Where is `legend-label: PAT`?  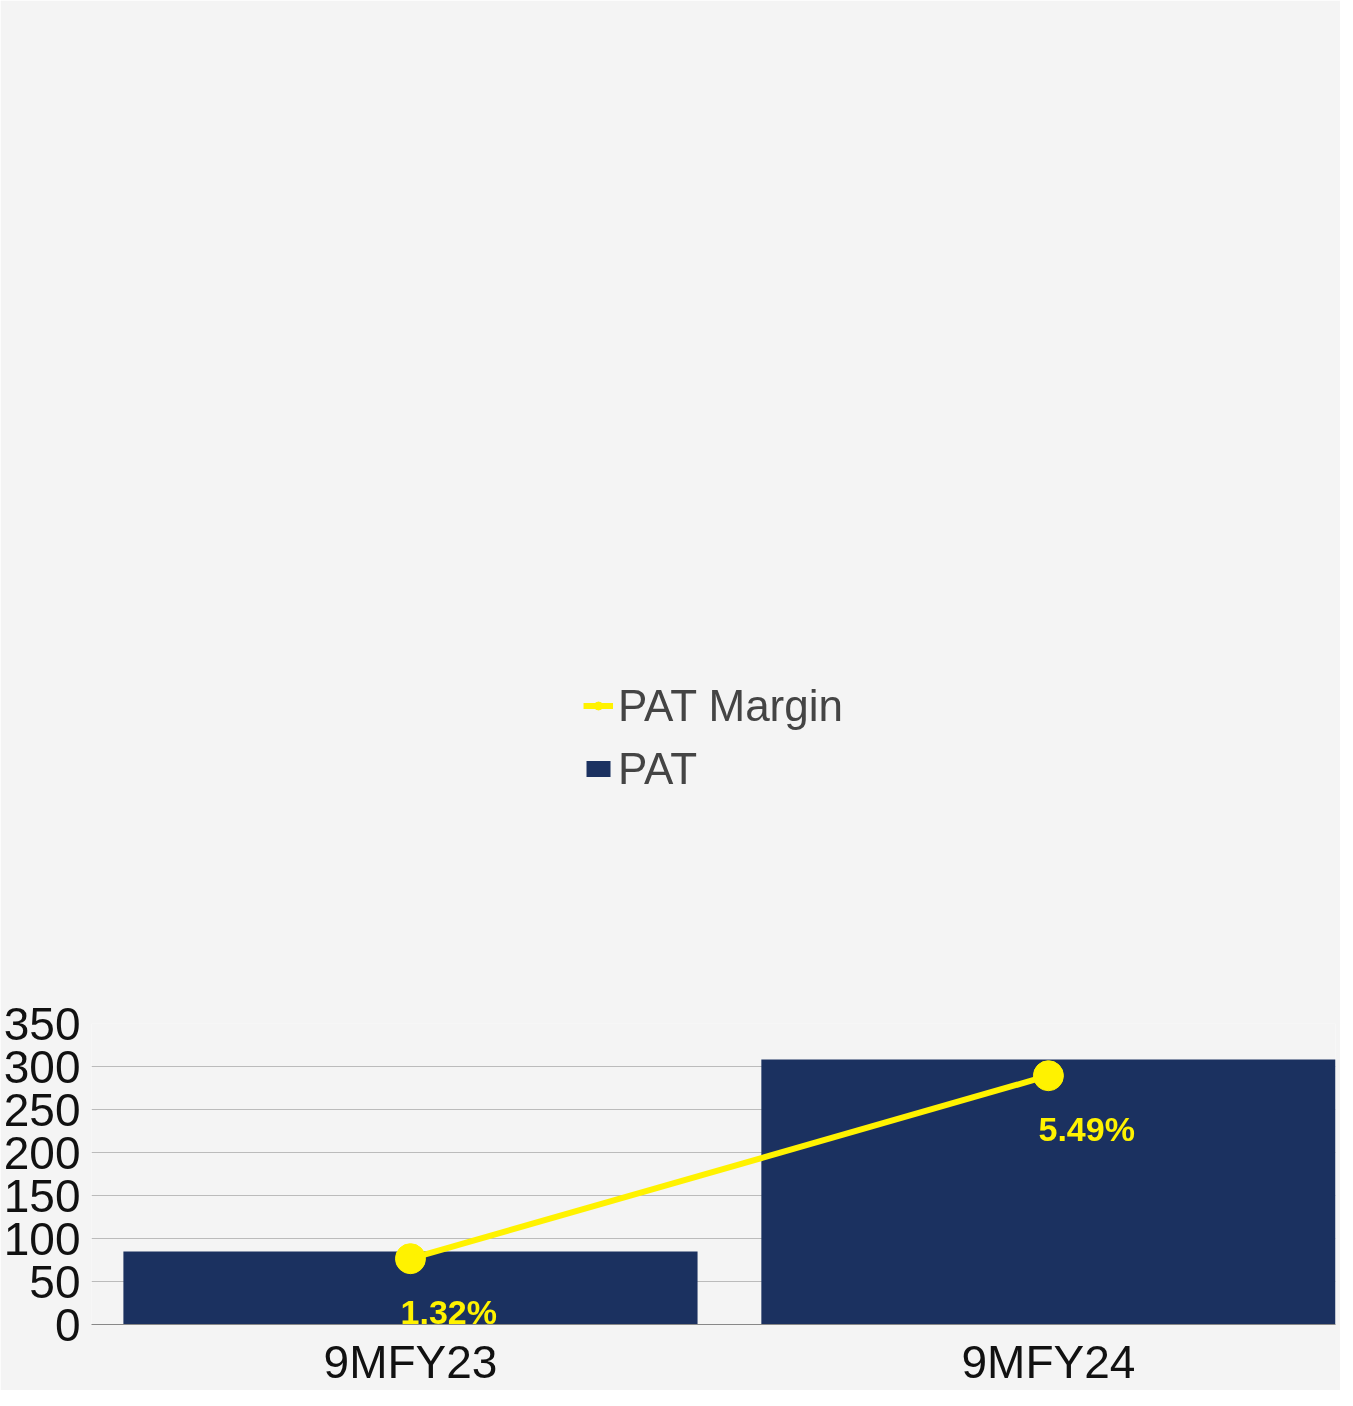 legend-label: PAT is located at coordinates (658, 768).